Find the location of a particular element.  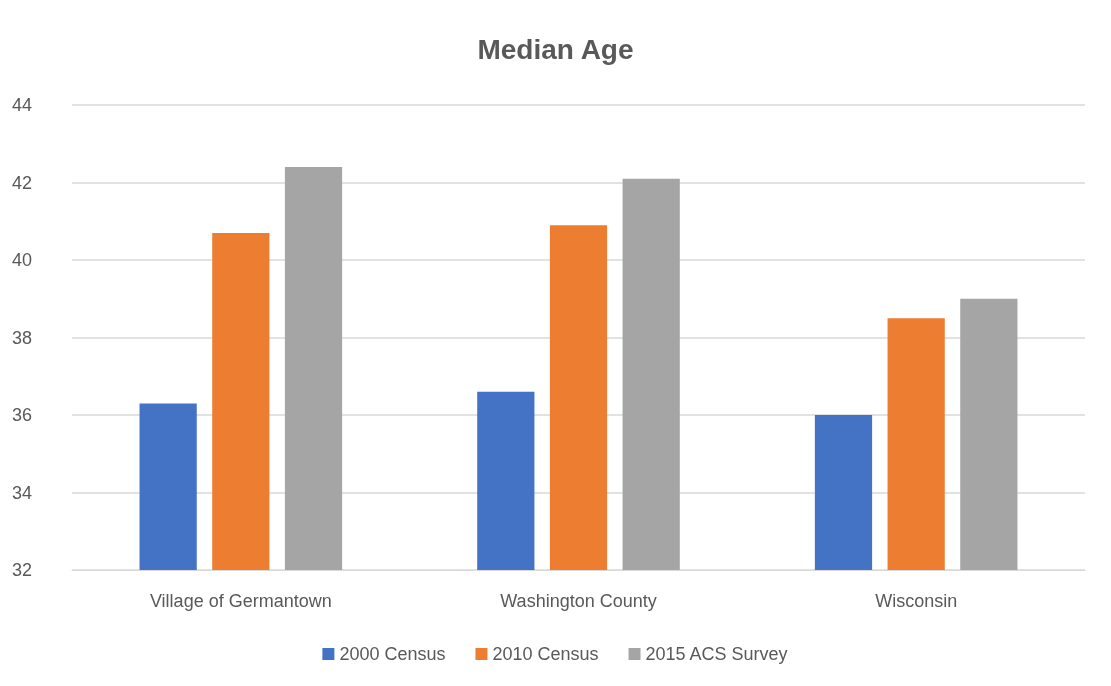

x-tick-label: Village of Germantown is located at coordinates (240, 601).